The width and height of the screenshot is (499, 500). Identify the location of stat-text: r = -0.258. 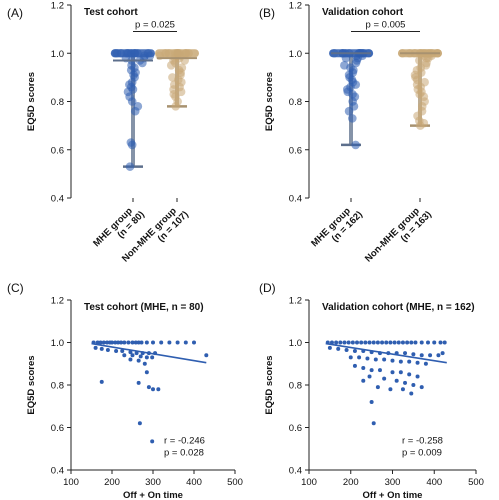
(422, 440).